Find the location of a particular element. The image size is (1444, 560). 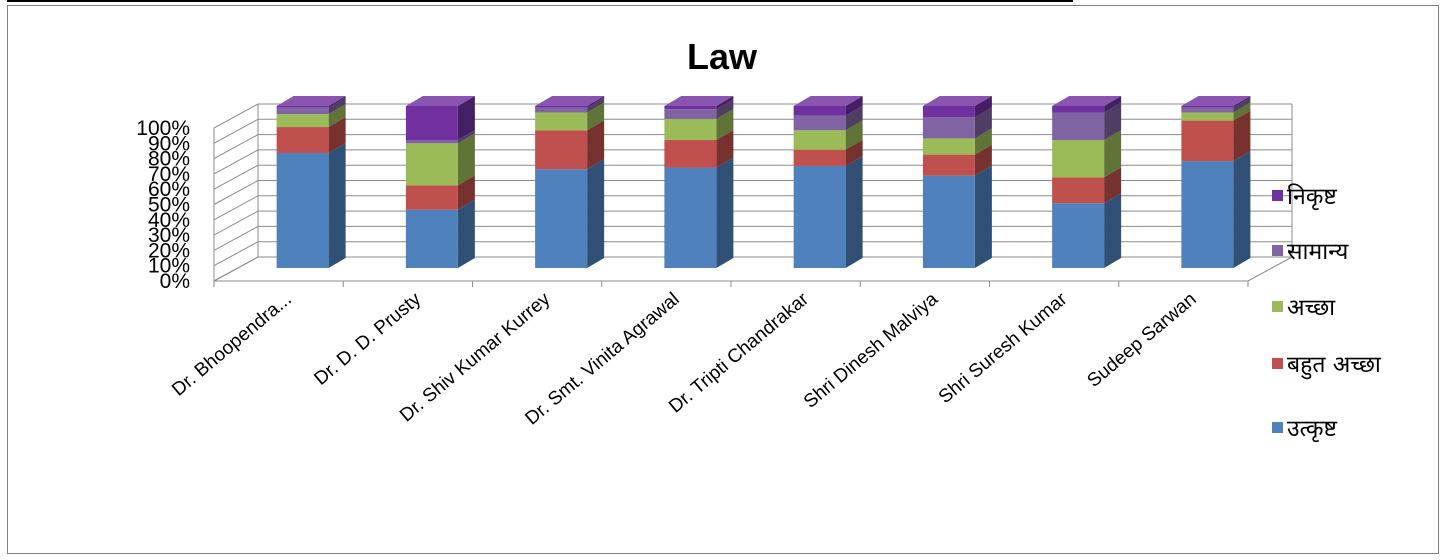

legend-item-utkrisht: उत्कृष्ट is located at coordinates (1304, 427).